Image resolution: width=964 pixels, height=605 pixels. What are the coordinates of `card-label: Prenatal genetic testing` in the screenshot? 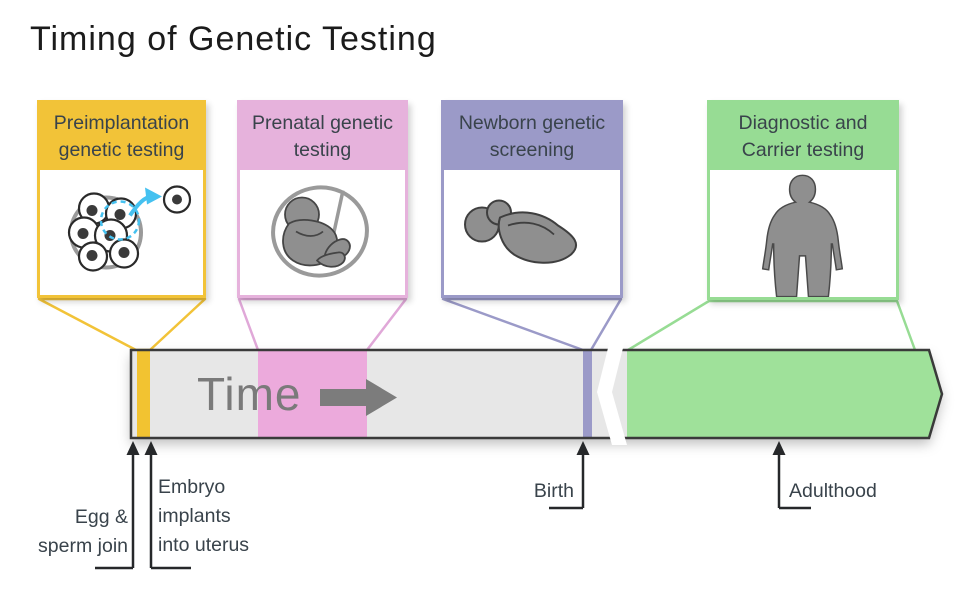 It's located at (322, 136).